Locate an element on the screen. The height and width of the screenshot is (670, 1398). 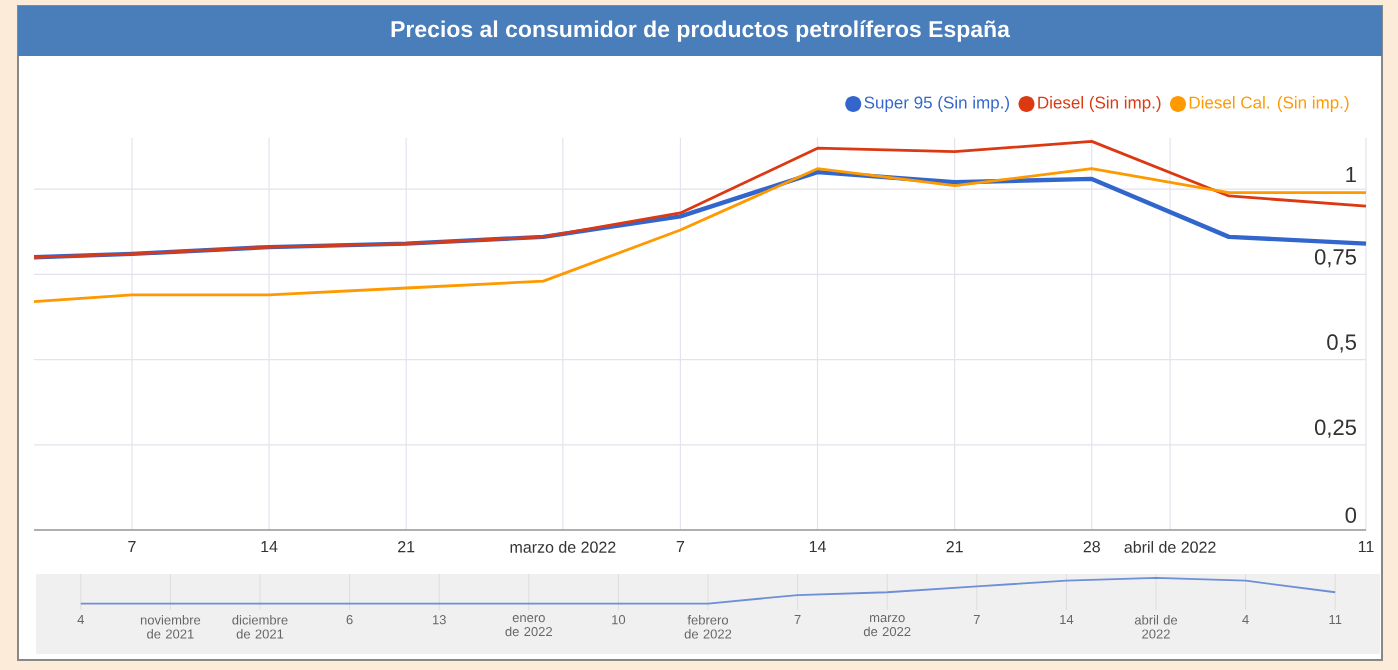
chart-title: Precios al consumidor de productos petrolíferos España is located at coordinates (701, 31).